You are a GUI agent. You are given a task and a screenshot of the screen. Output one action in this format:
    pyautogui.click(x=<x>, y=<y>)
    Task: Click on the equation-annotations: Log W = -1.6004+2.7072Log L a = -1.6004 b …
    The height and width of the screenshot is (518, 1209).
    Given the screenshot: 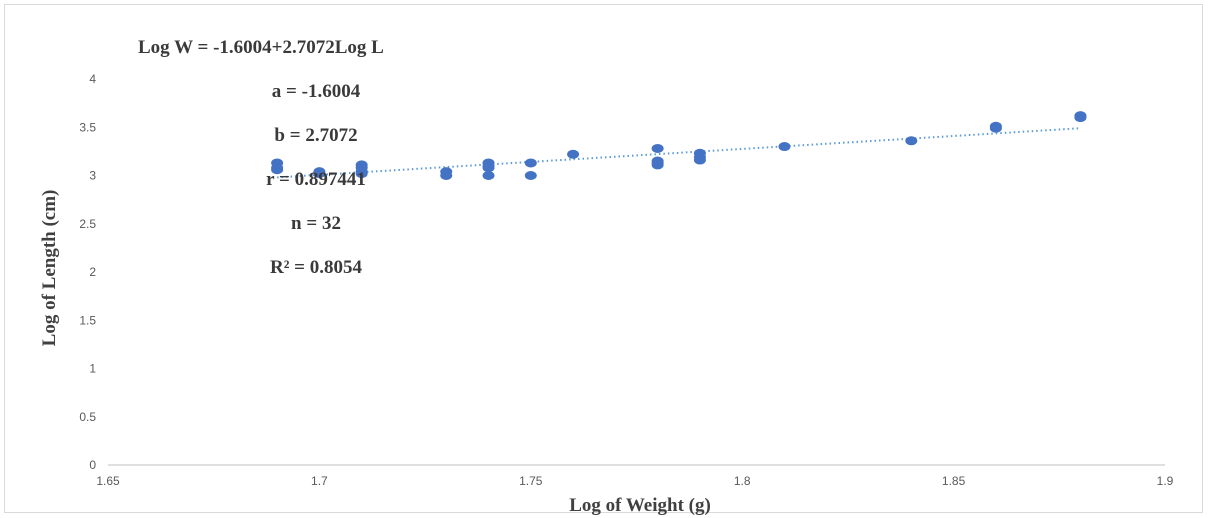 What is the action you would take?
    pyautogui.click(x=261, y=157)
    